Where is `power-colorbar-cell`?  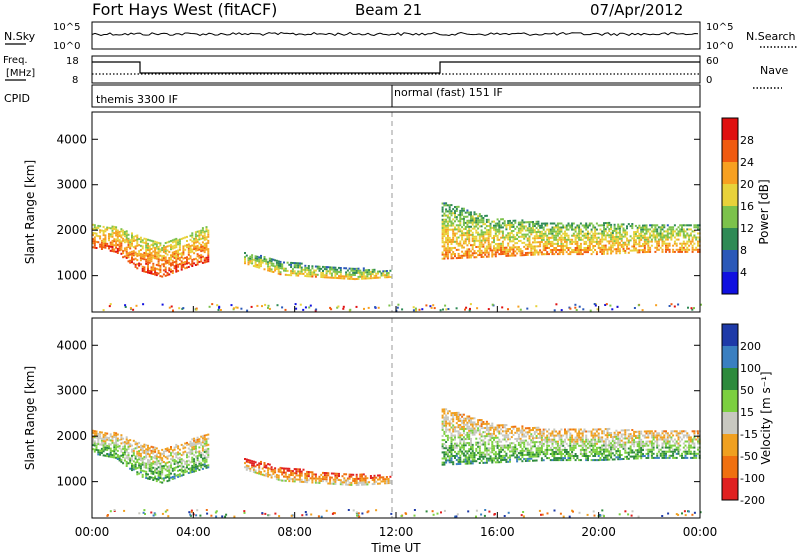
power-colorbar-cell is located at coordinates (730, 261).